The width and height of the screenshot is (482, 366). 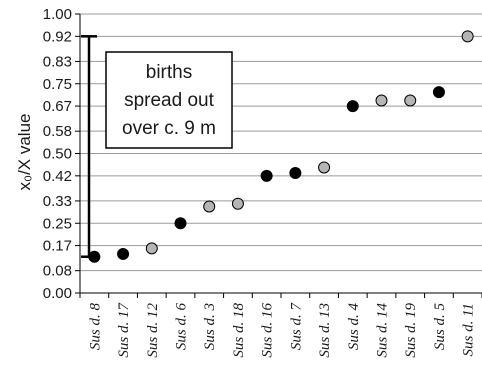 What do you see at coordinates (57, 14) in the screenshot?
I see `y-tick-label: 1.00` at bounding box center [57, 14].